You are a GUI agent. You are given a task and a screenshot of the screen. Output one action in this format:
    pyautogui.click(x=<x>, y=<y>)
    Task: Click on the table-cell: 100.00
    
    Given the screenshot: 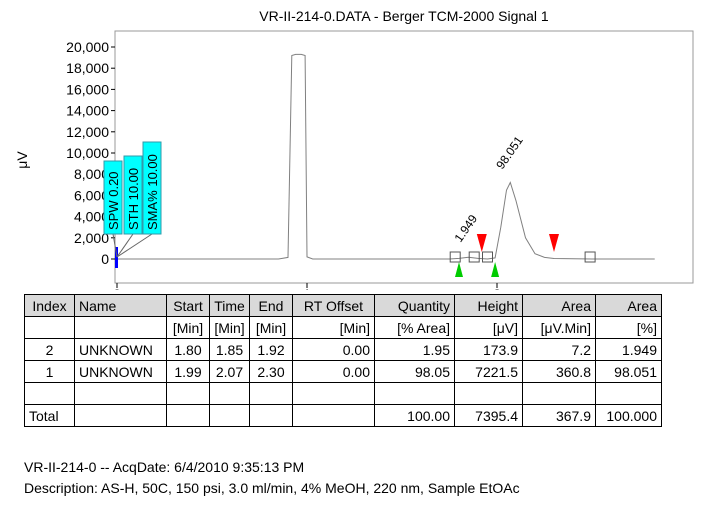 What is the action you would take?
    pyautogui.click(x=414, y=415)
    